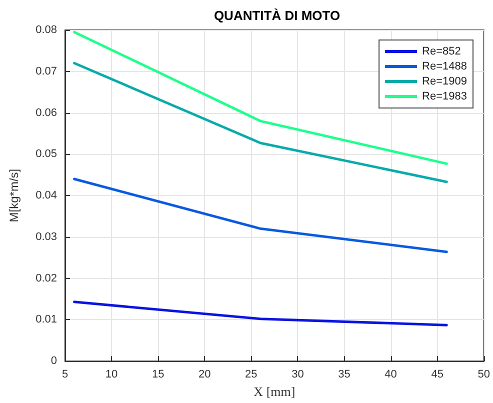 This screenshot has width=493, height=403. What do you see at coordinates (46, 112) in the screenshot?
I see `y-tick-label: 0.06` at bounding box center [46, 112].